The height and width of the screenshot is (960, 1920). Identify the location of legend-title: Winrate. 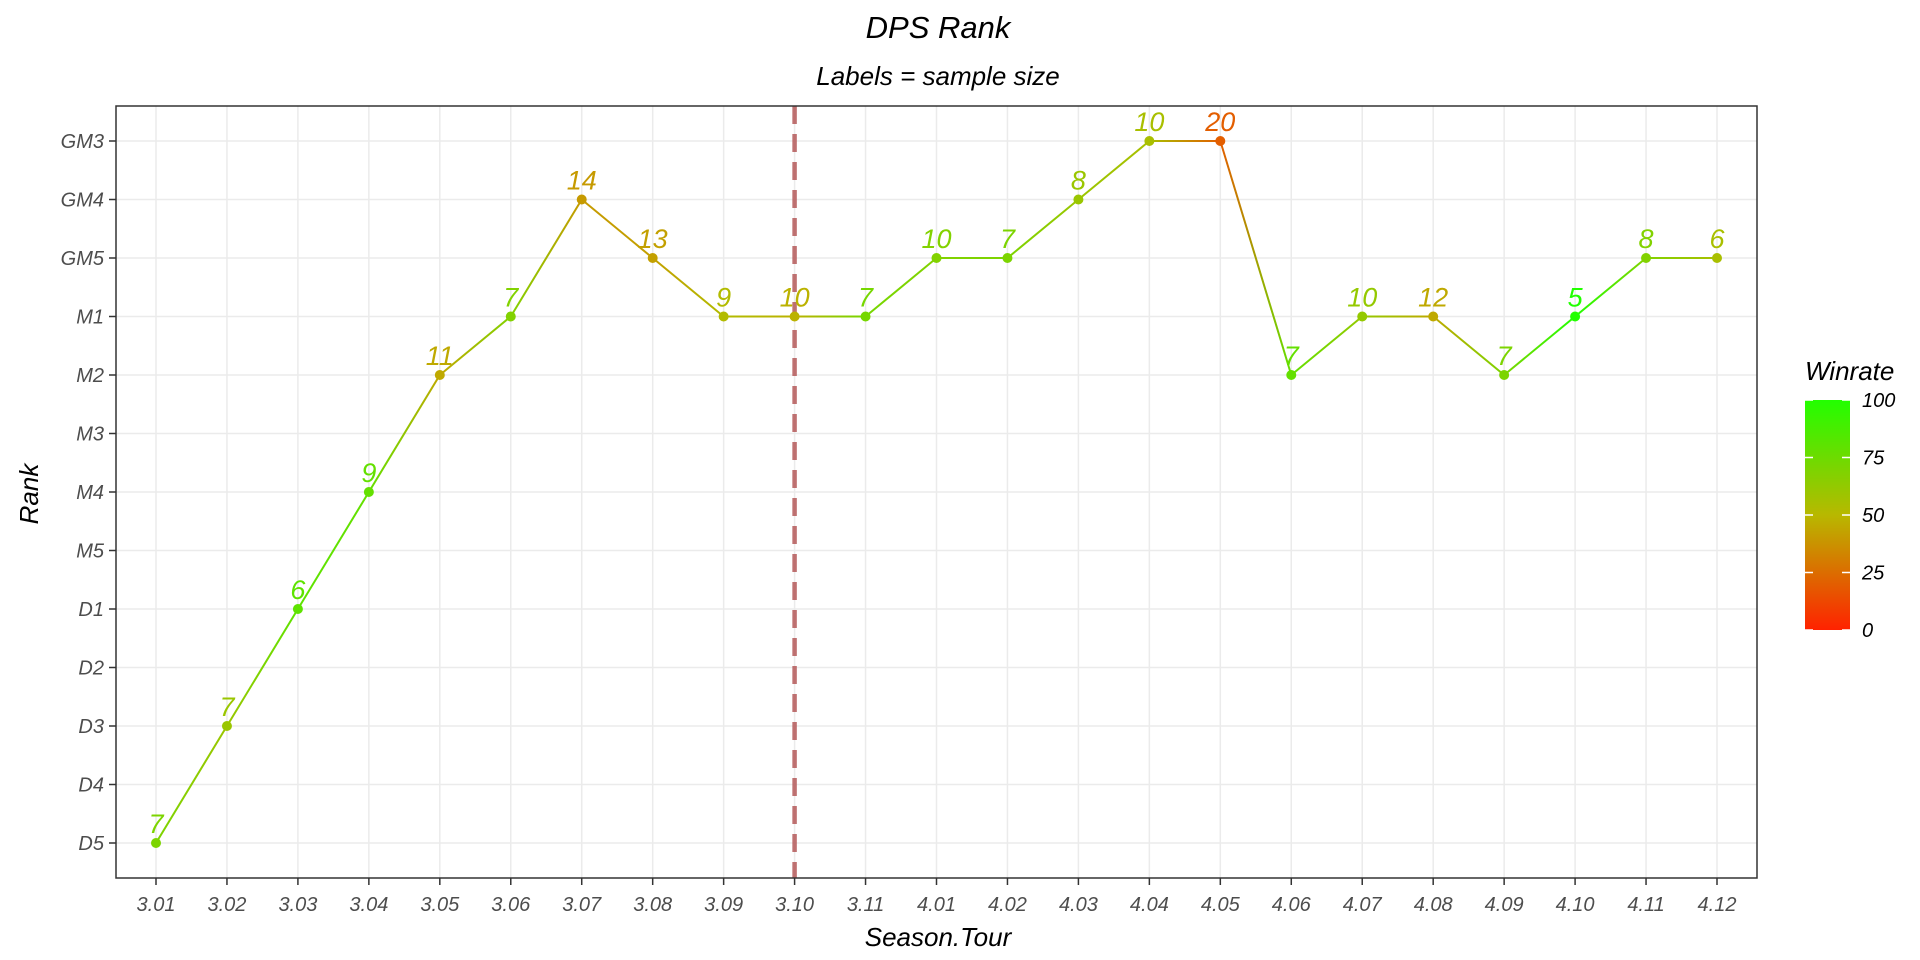
(1849, 371).